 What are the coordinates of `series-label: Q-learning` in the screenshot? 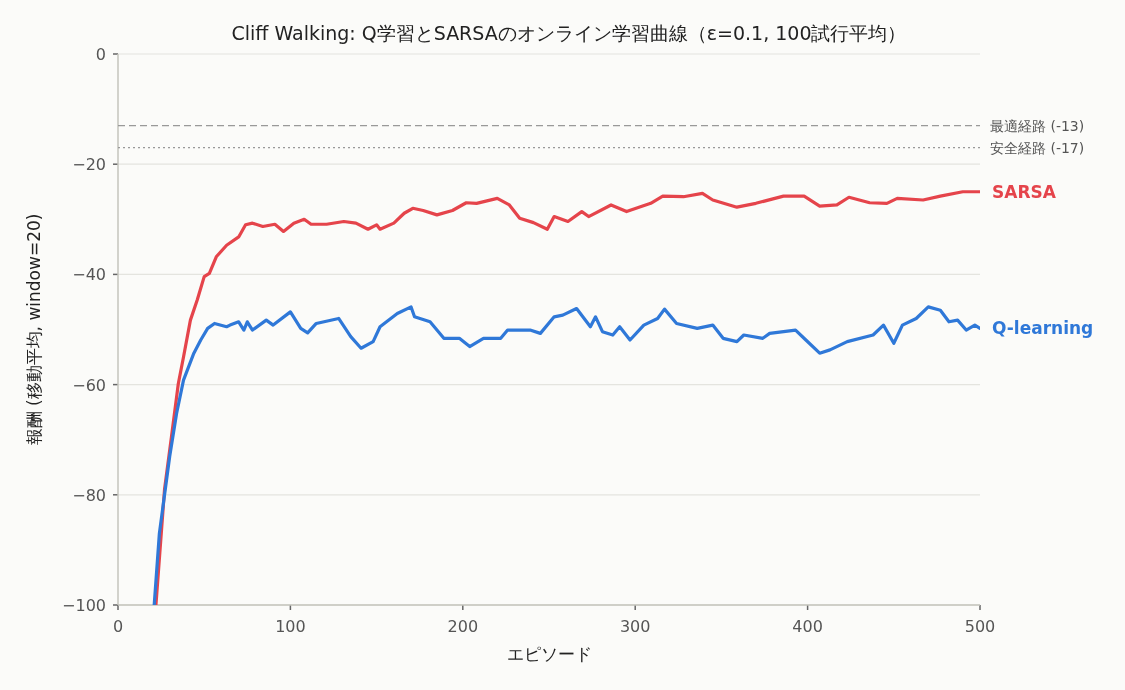 It's located at (1043, 328).